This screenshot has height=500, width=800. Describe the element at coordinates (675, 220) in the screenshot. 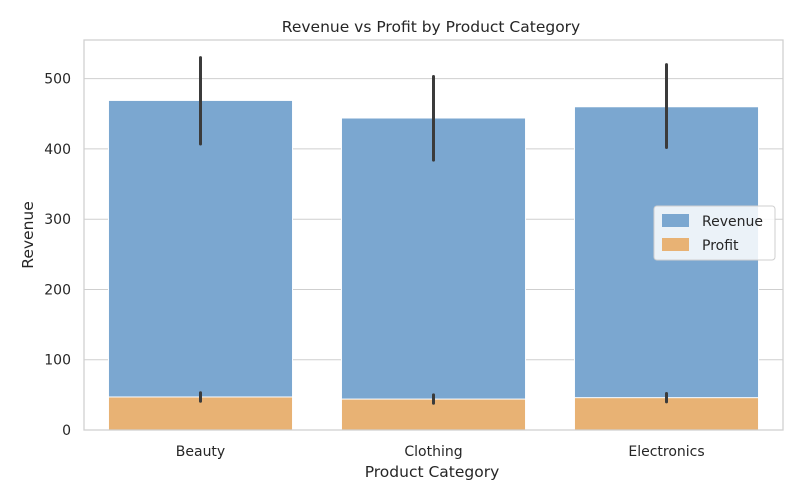

I see `legend-swatch-revenue` at that location.